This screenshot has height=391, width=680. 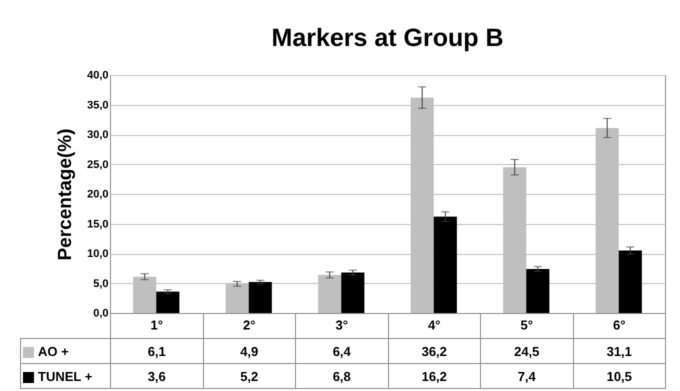 I want to click on y-axis-title: Percentage(%), so click(x=65, y=194).